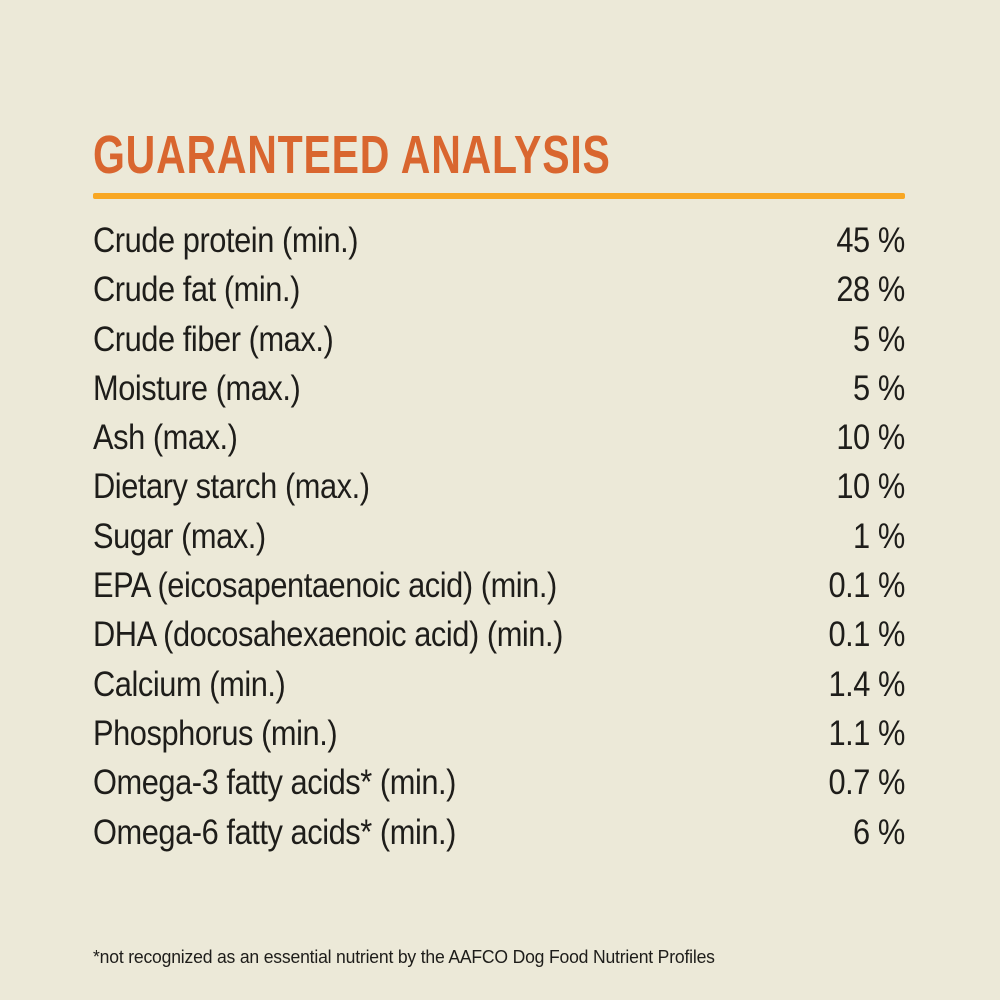 Image resolution: width=1000 pixels, height=1000 pixels. What do you see at coordinates (499, 240) in the screenshot?
I see `table-row: Crude protein (min.) 45 %` at bounding box center [499, 240].